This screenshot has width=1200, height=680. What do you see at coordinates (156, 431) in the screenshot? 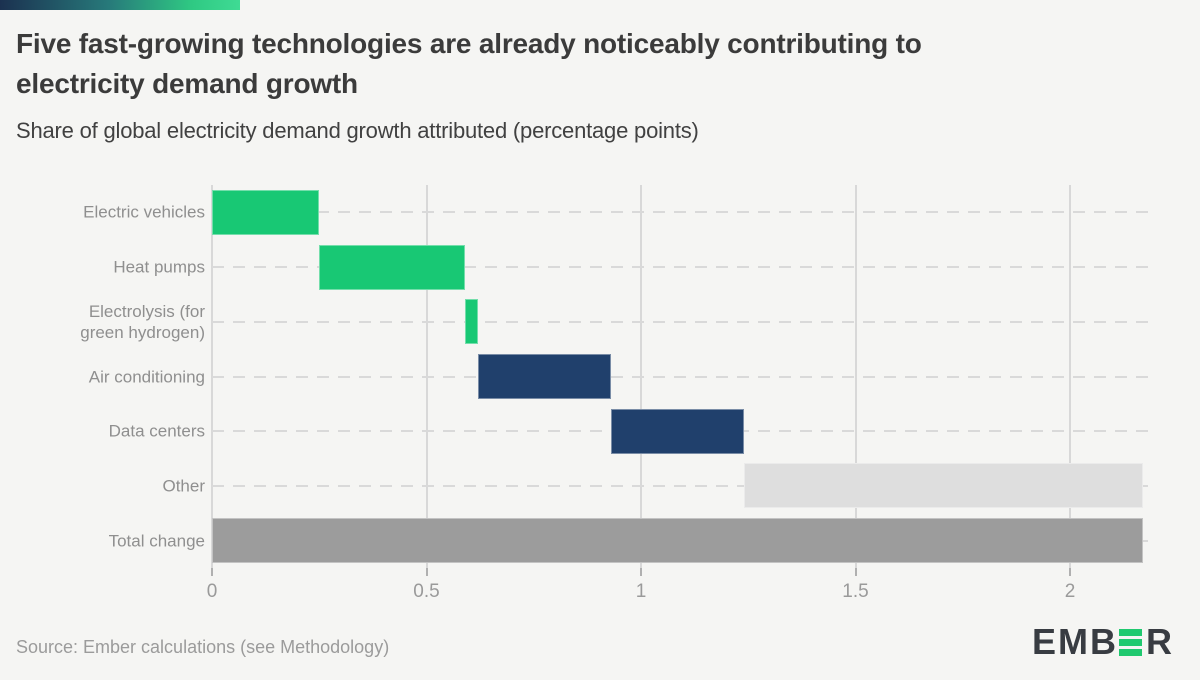
I see `category-label-data-centers: Data centers` at bounding box center [156, 431].